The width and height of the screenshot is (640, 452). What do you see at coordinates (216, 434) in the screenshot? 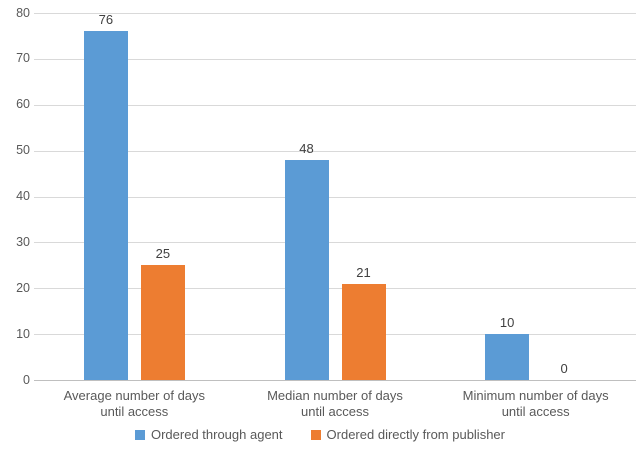
I see `legend-label: Ordered through agent` at bounding box center [216, 434].